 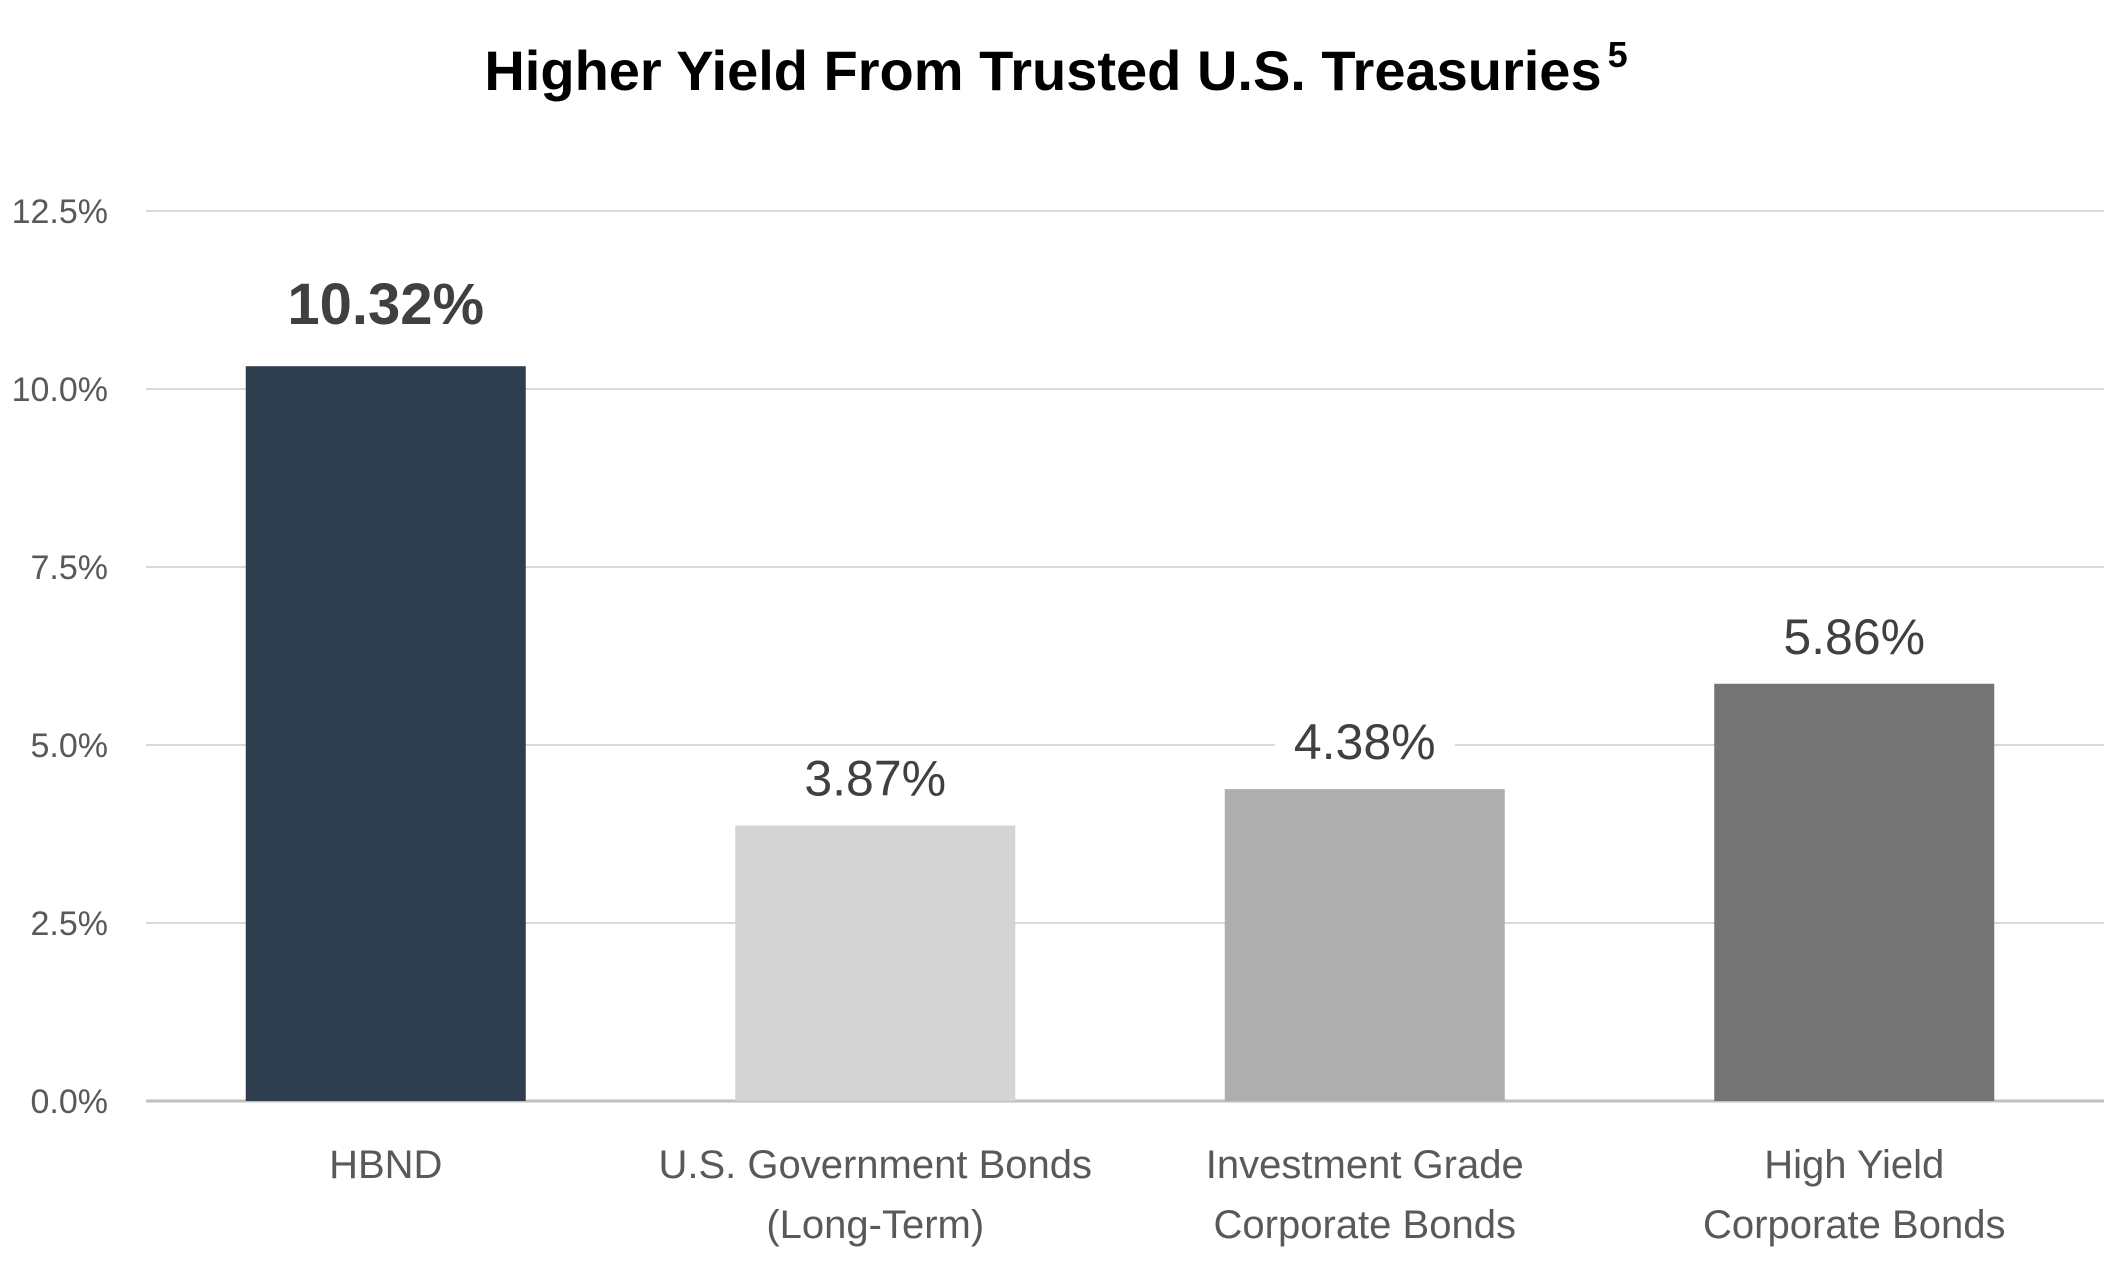 What do you see at coordinates (60, 390) in the screenshot?
I see `y-tick-label: 10.0%` at bounding box center [60, 390].